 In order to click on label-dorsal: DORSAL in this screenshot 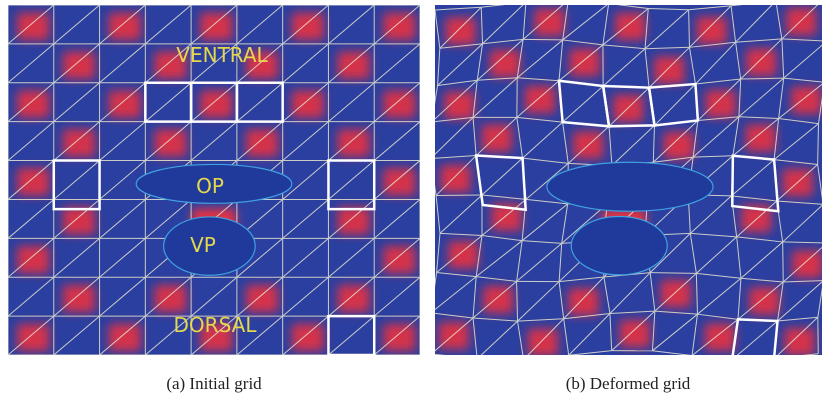, I will do `click(216, 325)`.